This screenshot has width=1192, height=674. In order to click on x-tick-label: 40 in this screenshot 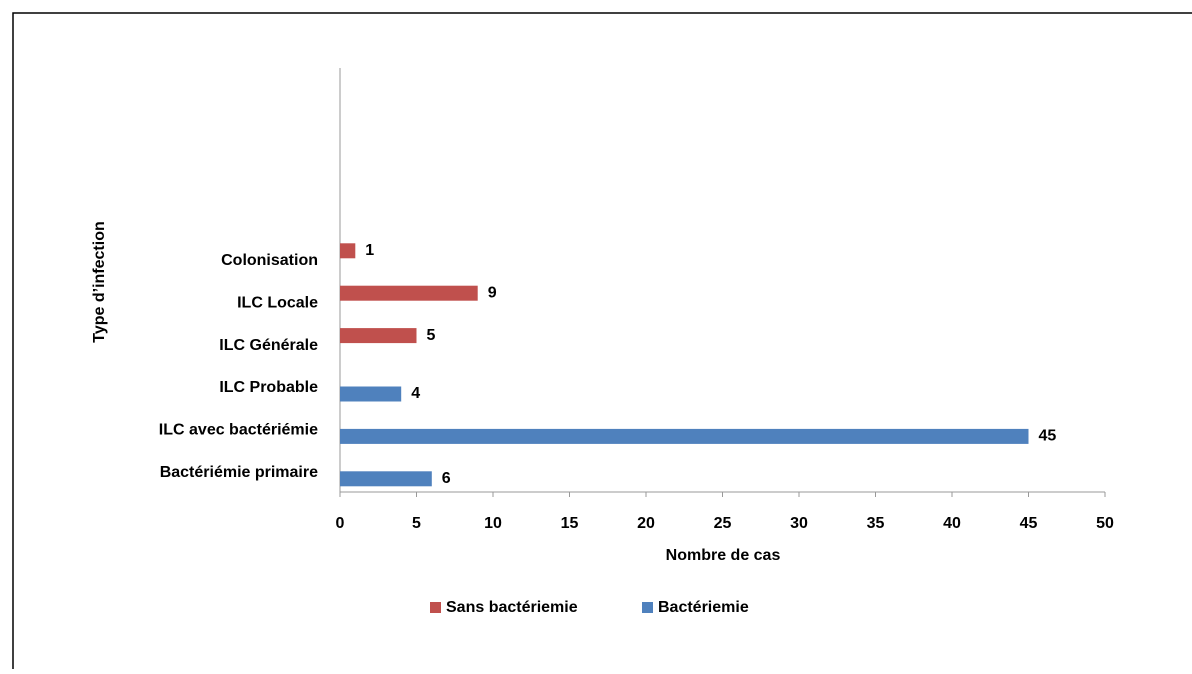, I will do `click(952, 523)`.